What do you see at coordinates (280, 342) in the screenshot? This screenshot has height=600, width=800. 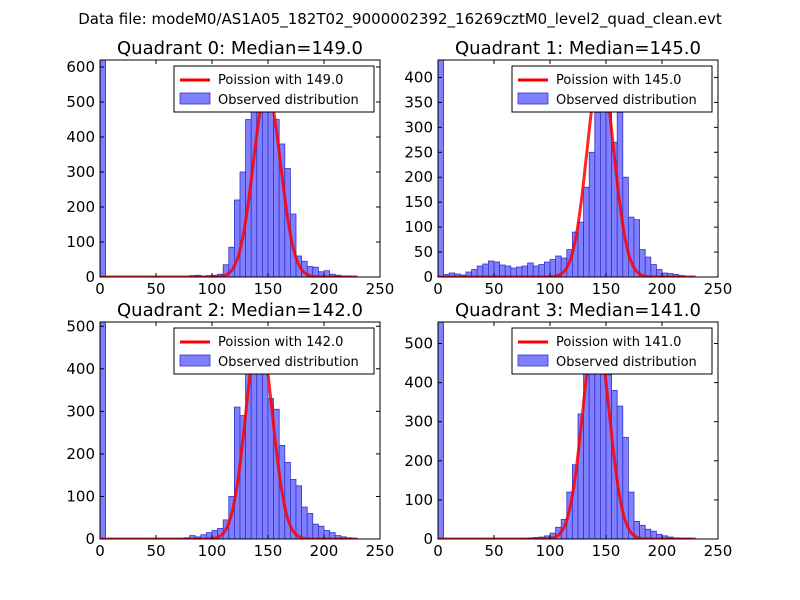 I see `legend-label-poisson: Poission with 142.0` at bounding box center [280, 342].